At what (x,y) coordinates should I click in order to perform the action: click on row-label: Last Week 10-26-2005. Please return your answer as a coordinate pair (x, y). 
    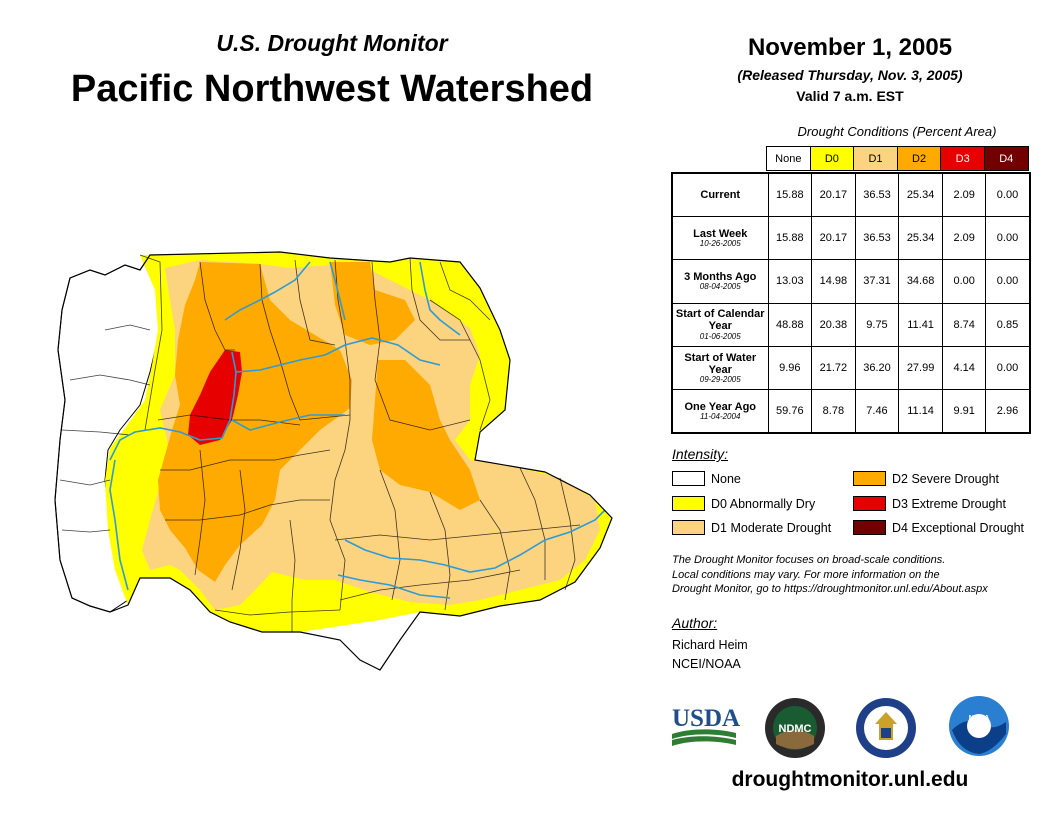
    Looking at the image, I should click on (720, 238).